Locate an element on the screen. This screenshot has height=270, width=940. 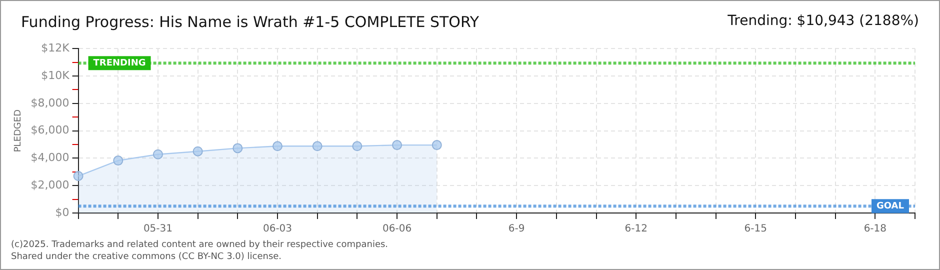
y-axis-title: PLEDGED is located at coordinates (19, 130).